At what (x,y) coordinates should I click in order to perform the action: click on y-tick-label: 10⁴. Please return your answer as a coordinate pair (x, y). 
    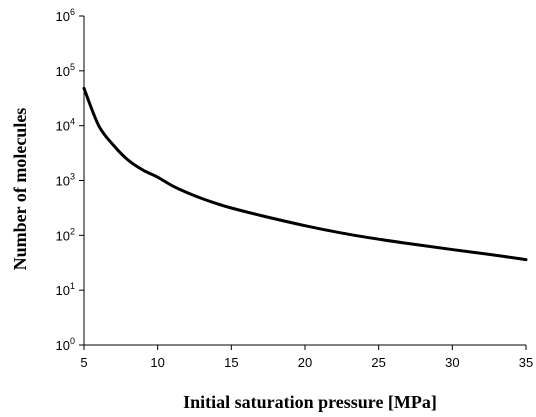
    Looking at the image, I should click on (65, 125).